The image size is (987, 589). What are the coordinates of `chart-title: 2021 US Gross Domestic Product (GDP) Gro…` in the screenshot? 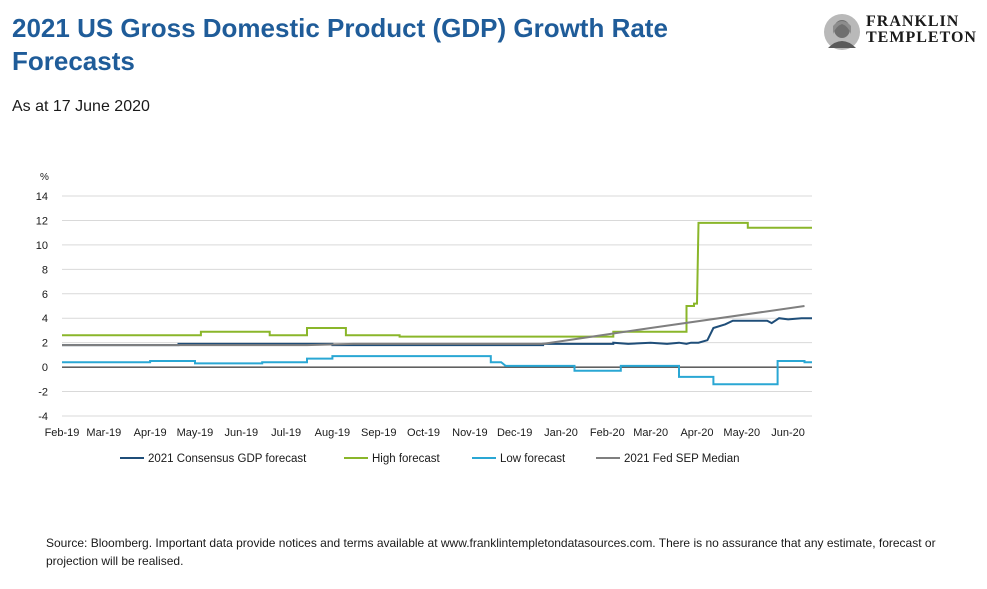 It's located at (340, 44).